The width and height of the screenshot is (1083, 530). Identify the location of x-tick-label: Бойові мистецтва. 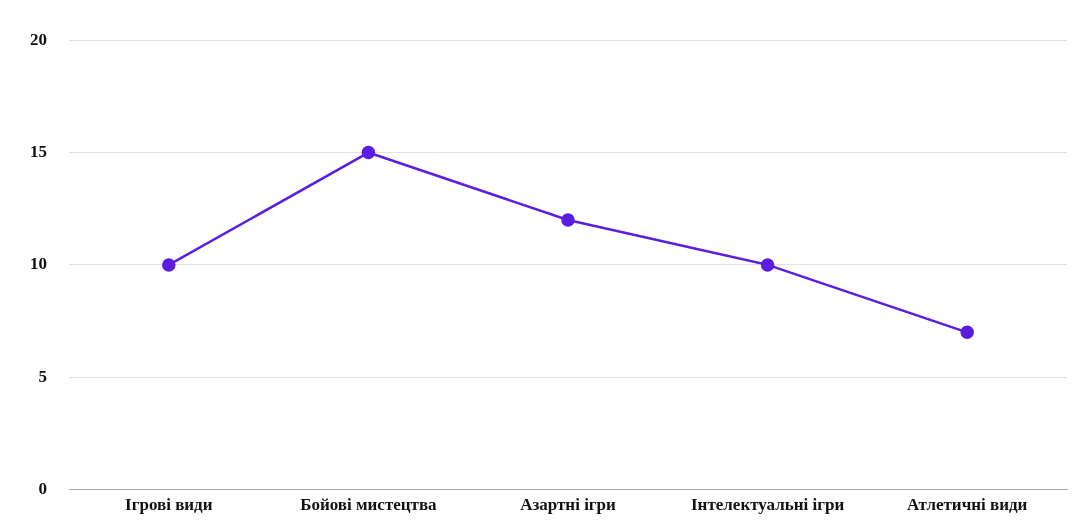
(369, 505).